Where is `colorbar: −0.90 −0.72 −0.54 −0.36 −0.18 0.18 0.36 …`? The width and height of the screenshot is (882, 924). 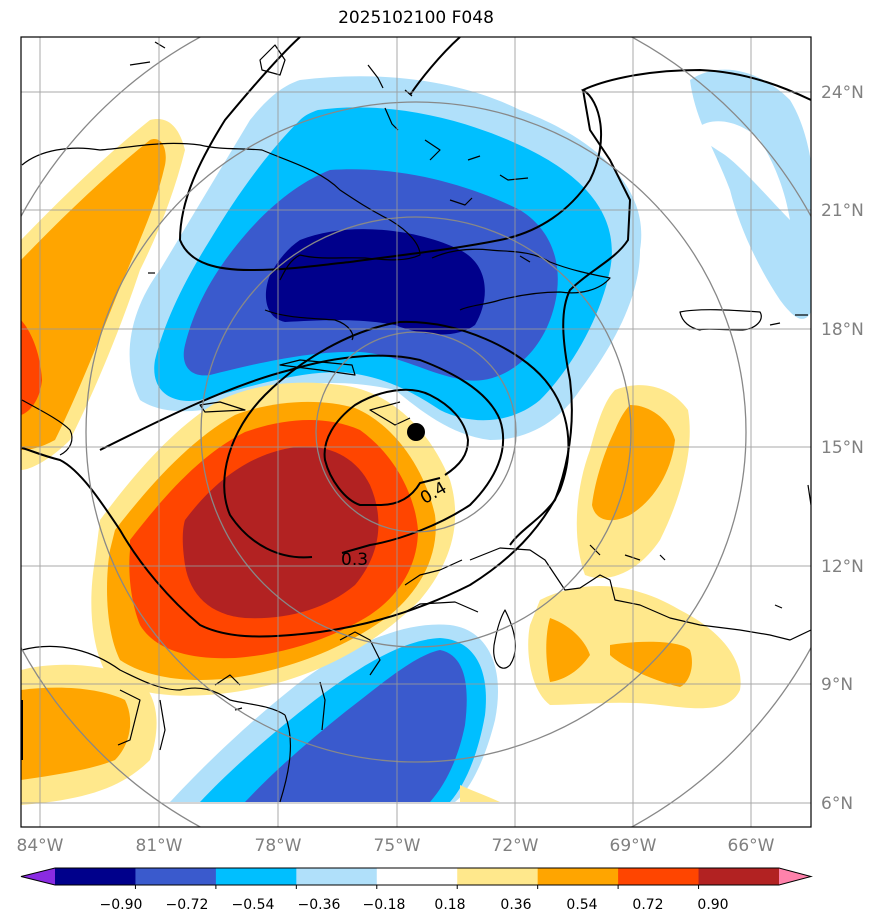
colorbar: −0.90 −0.72 −0.54 −0.36 −0.18 0.18 0.36 … is located at coordinates (416, 890).